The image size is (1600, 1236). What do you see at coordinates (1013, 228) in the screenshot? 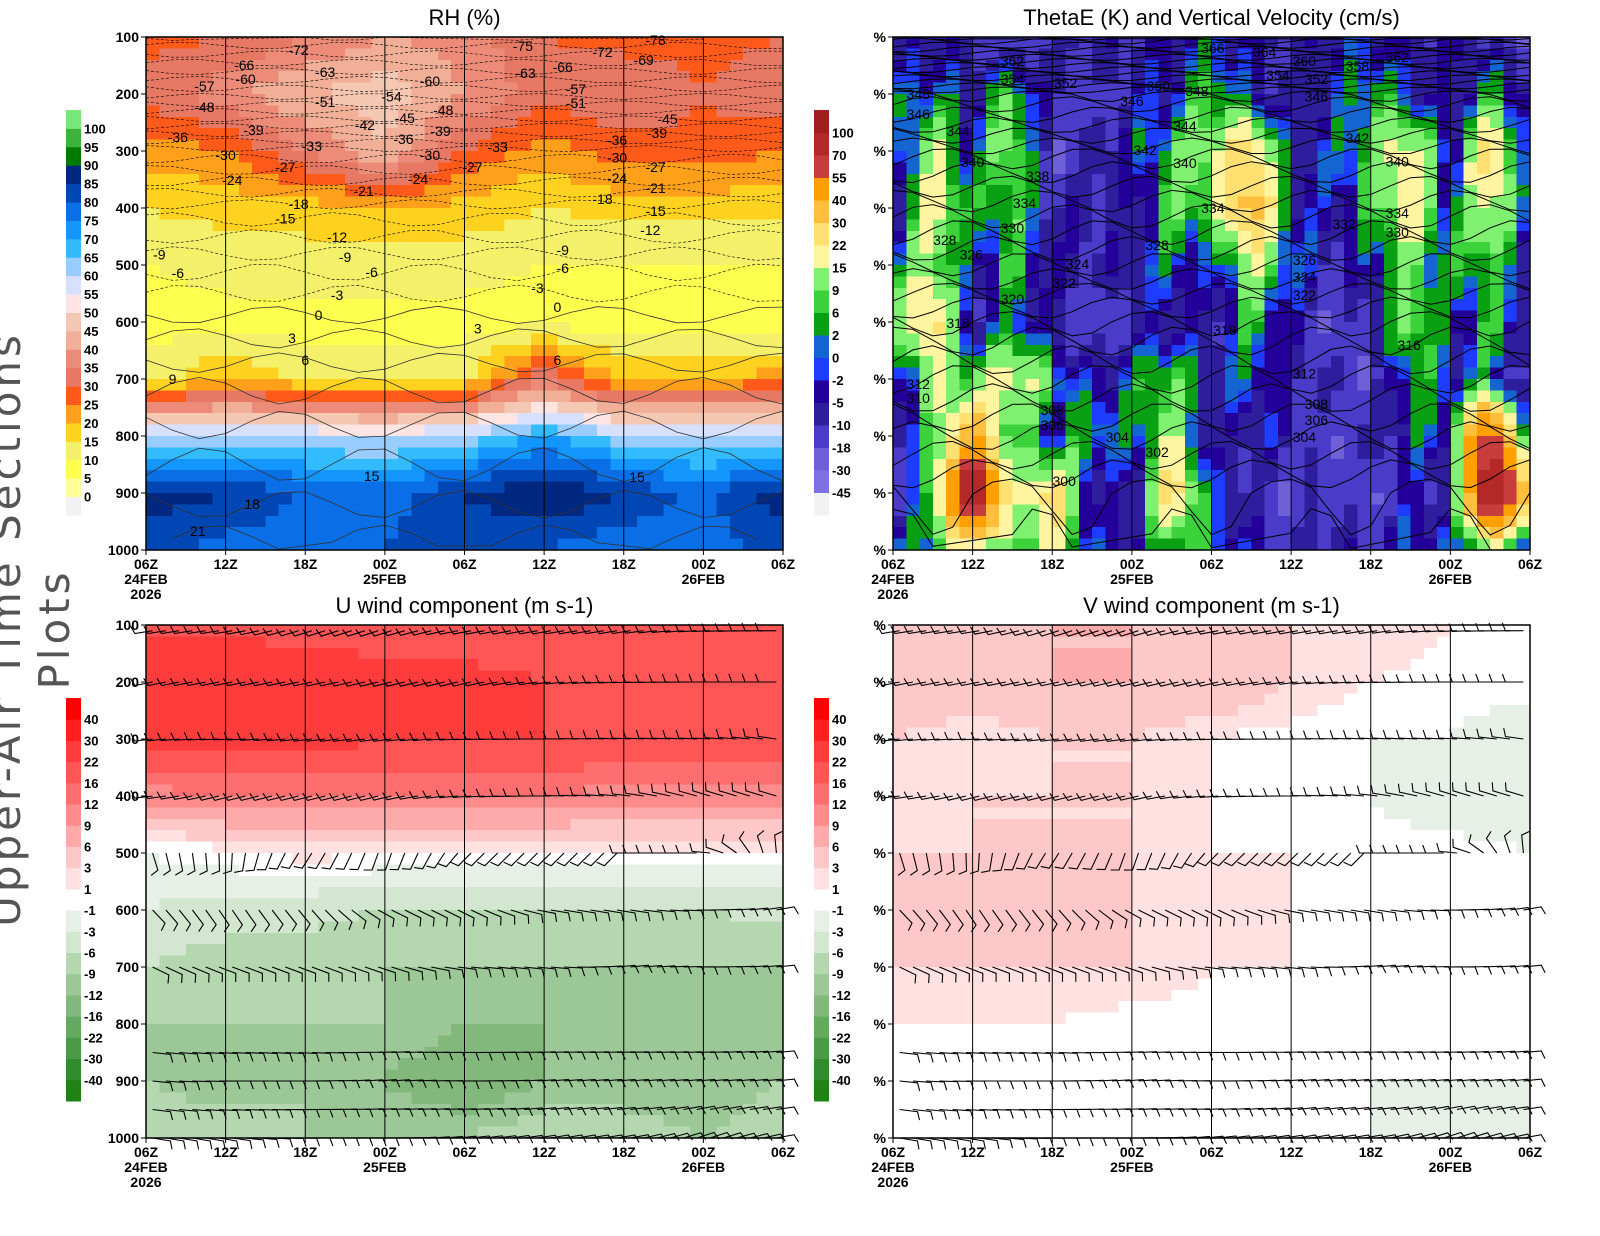
I see `contour-label: 330` at bounding box center [1013, 228].